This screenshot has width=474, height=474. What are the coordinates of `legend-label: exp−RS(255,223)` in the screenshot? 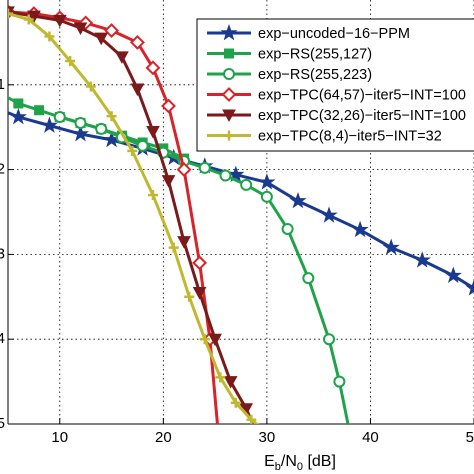 It's located at (315, 75).